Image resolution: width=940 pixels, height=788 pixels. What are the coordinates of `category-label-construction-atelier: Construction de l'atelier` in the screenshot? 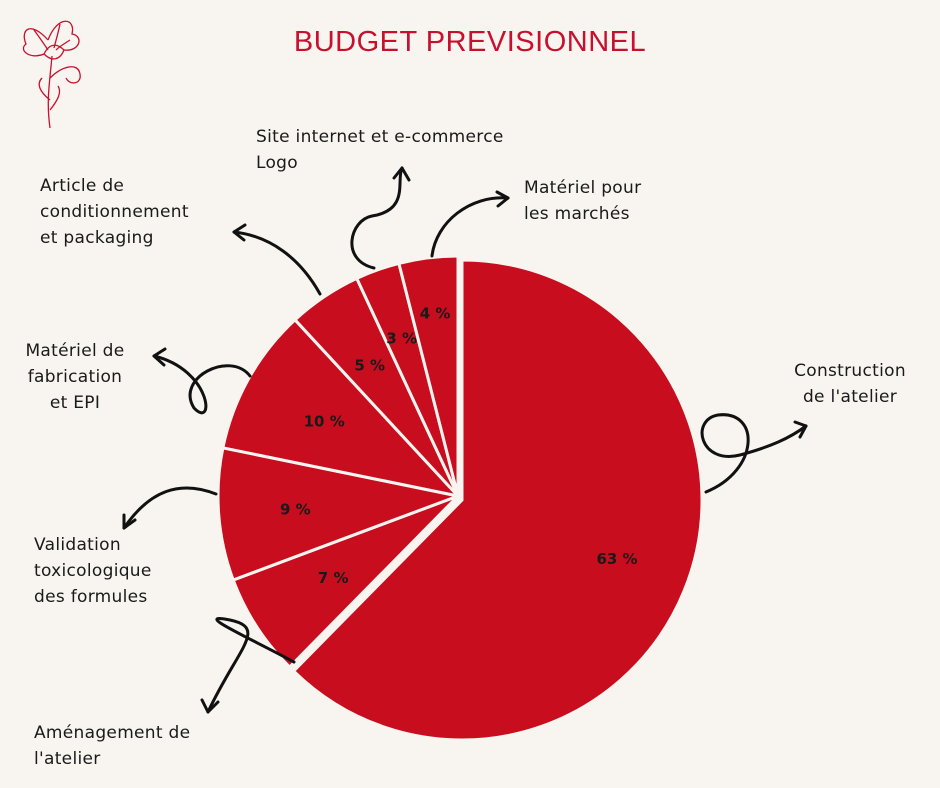 It's located at (850, 384).